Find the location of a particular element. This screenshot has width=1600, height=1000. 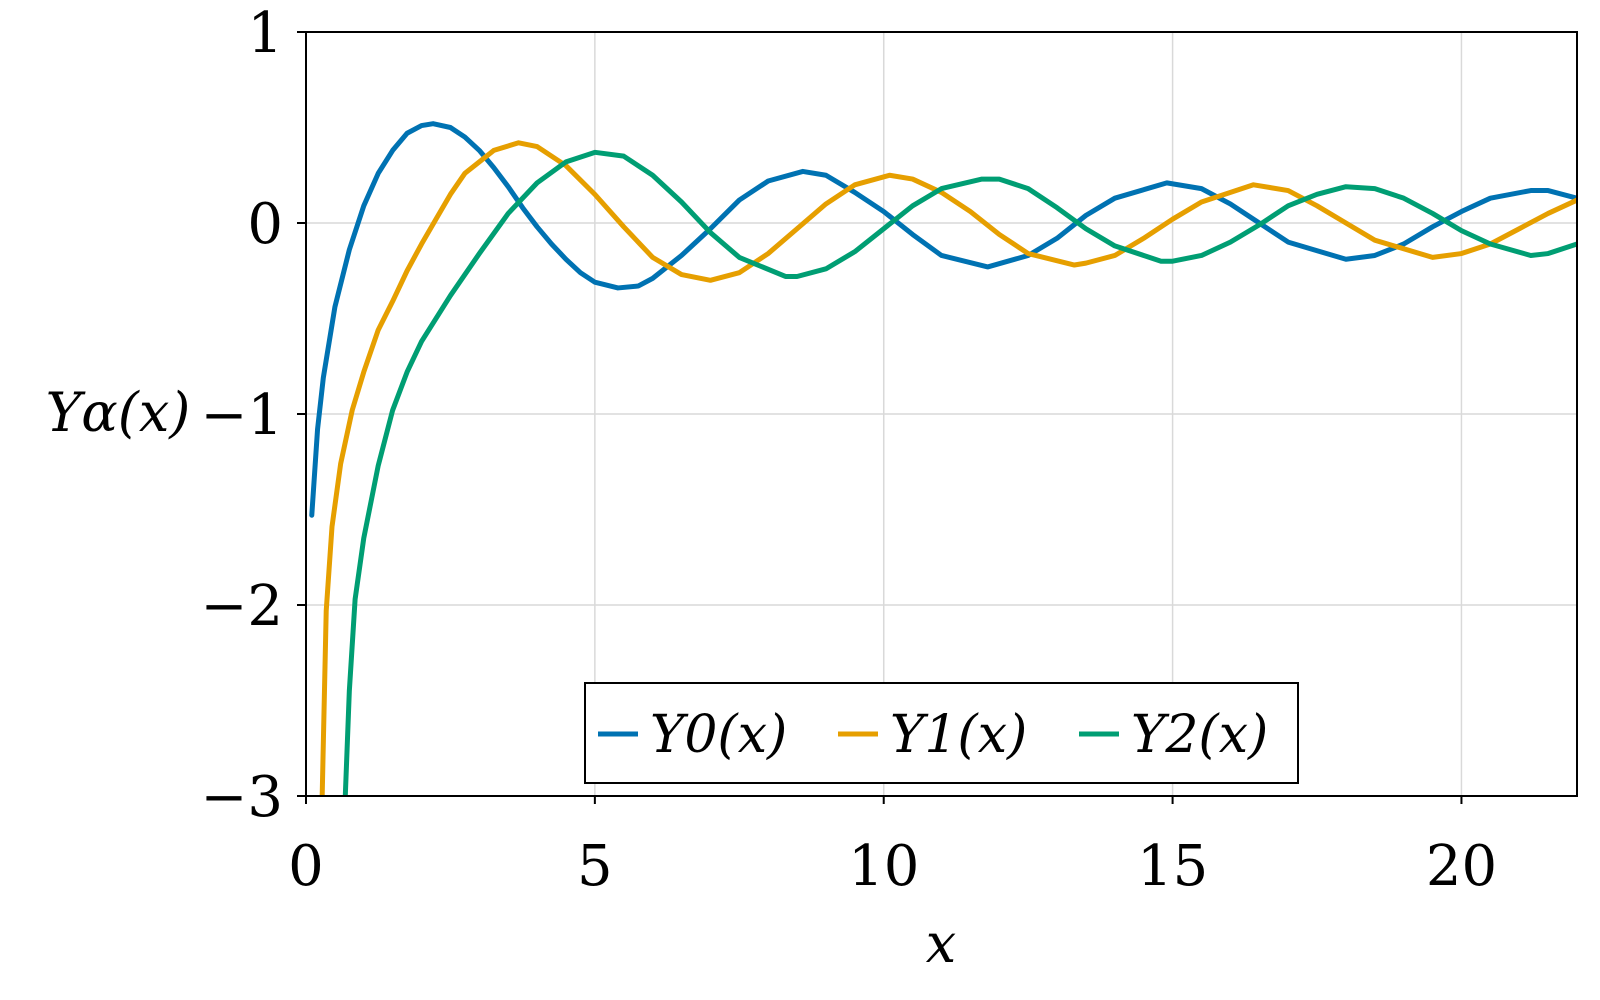

y-tick-label: 1 is located at coordinates (265, 33).